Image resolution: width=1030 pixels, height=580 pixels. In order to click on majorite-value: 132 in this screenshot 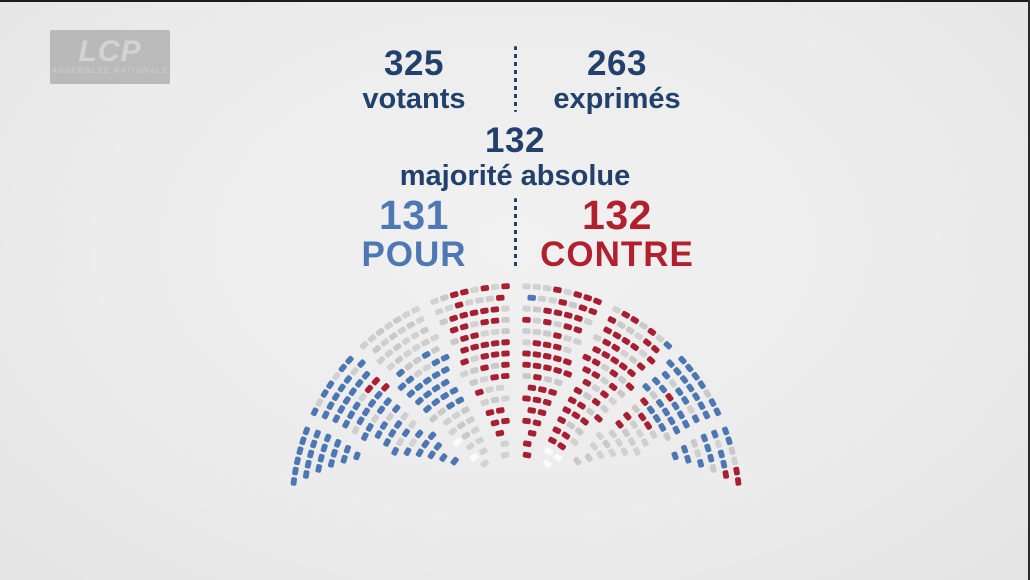, I will do `click(515, 140)`.